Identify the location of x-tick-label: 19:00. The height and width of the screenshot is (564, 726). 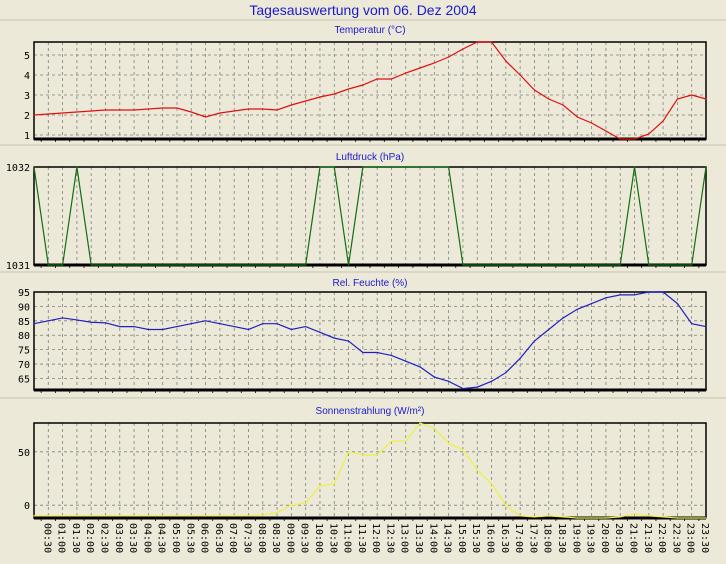
(575, 538).